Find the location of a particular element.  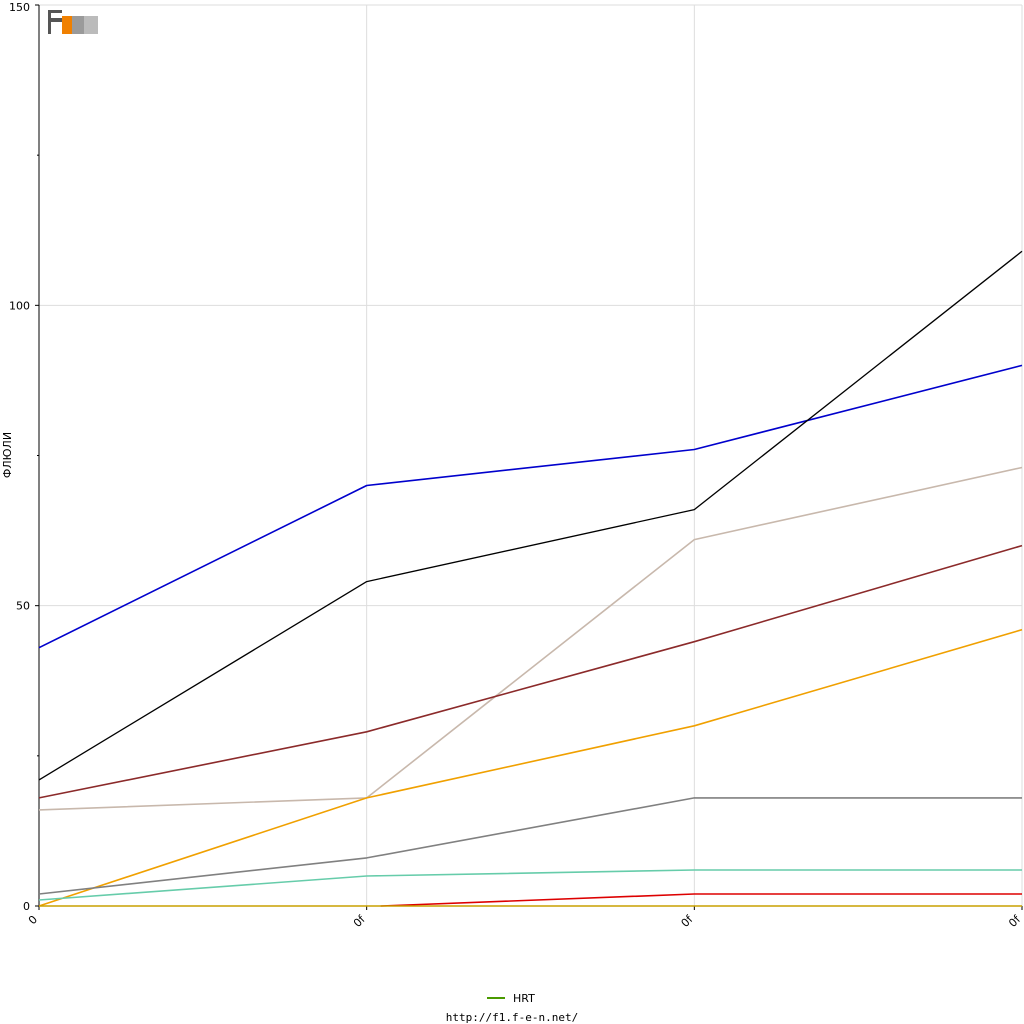

y-tick-label: 0 is located at coordinates (26, 906).